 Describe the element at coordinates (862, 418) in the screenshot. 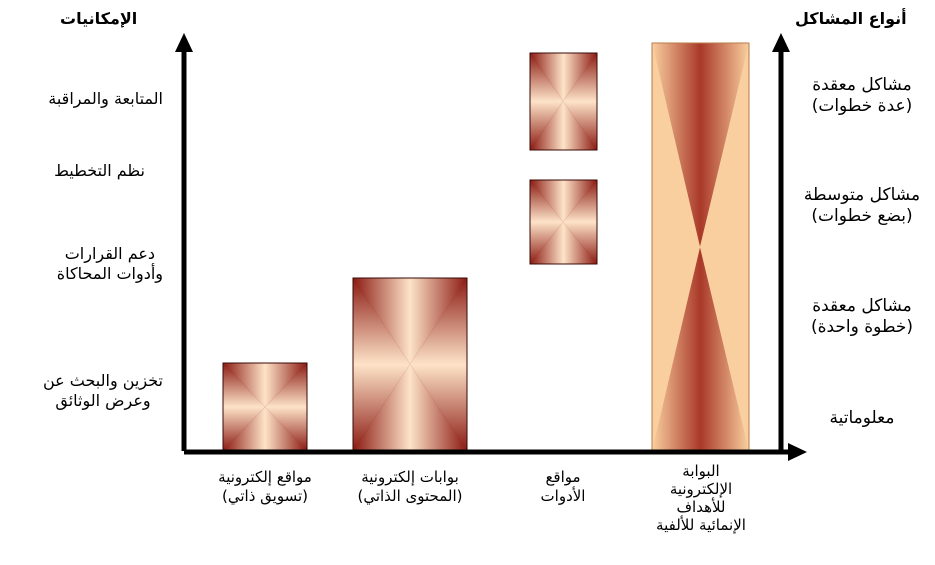

I see `right-label-informational: معلوماتية` at that location.